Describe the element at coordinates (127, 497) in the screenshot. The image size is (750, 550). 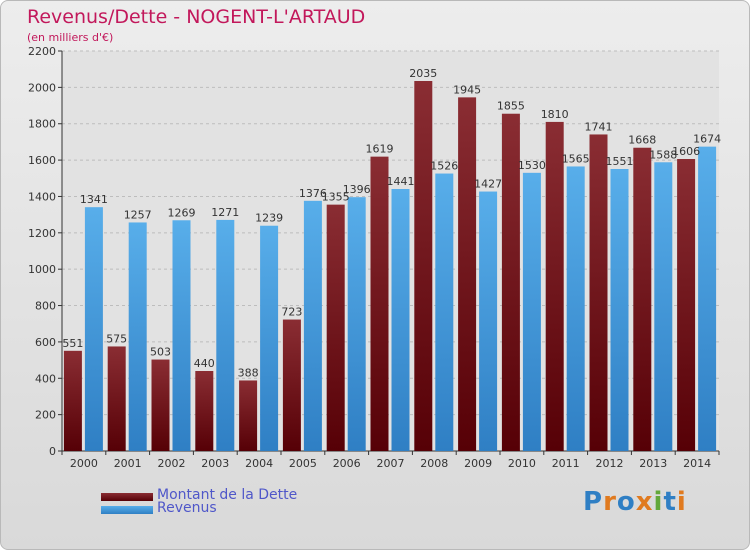
I see `legend-swatch-dette` at that location.